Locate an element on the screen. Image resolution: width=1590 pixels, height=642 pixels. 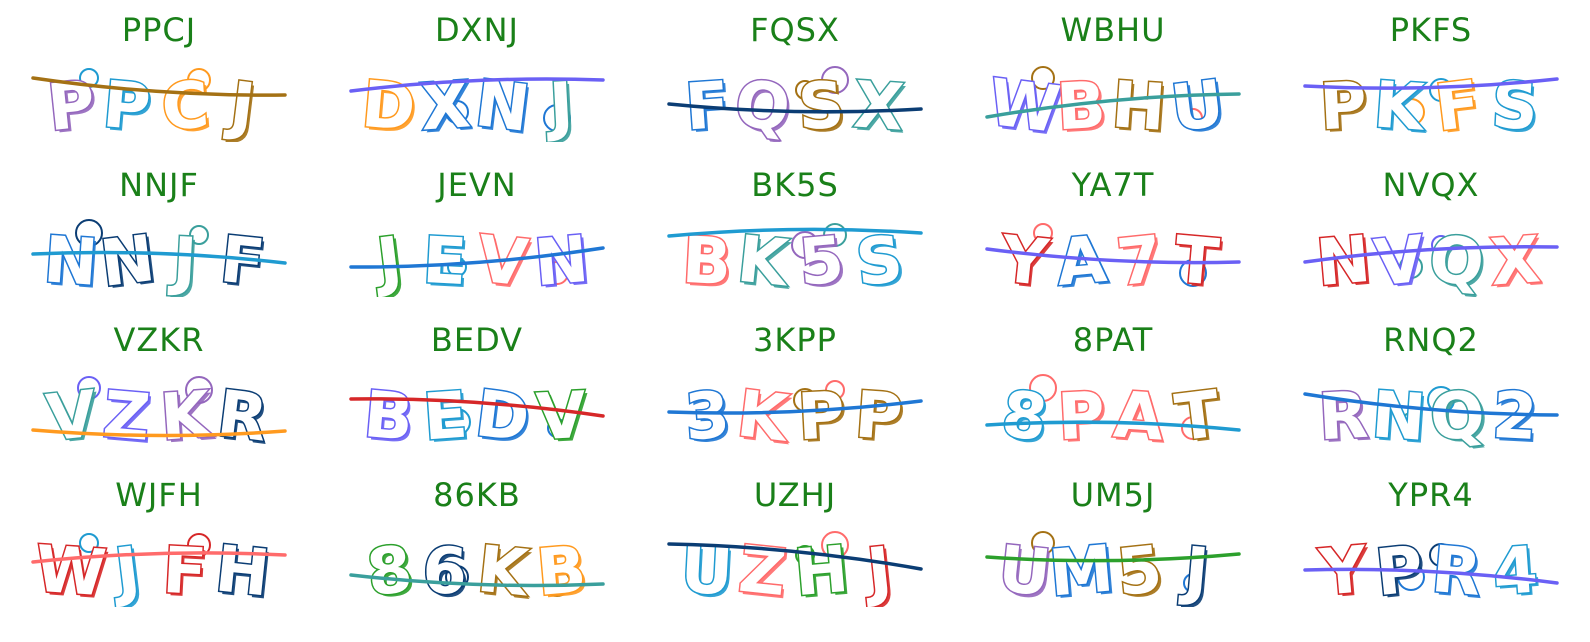
captcha-label: VZKR is located at coordinates (159, 340).